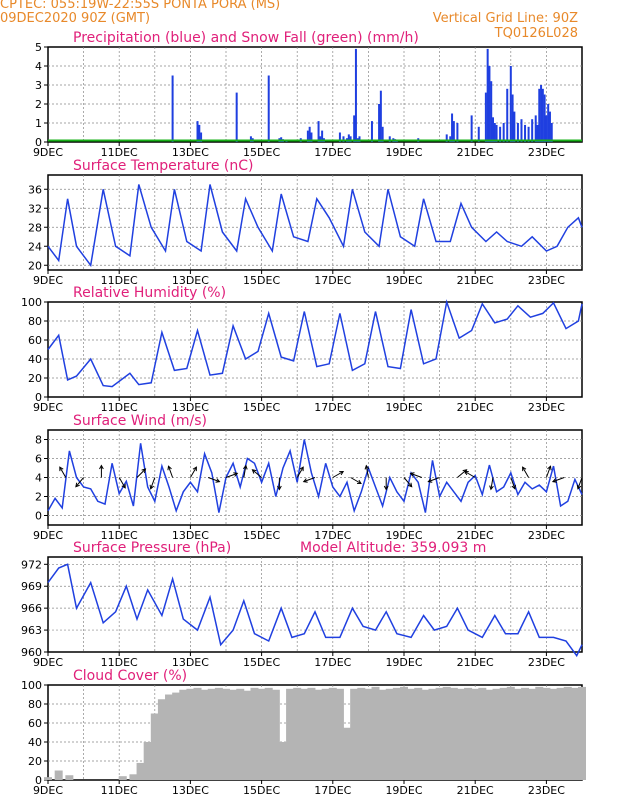 The image size is (618, 800). What do you see at coordinates (261, 407) in the screenshot?
I see `x-tick-label: 15DEC` at bounding box center [261, 407].